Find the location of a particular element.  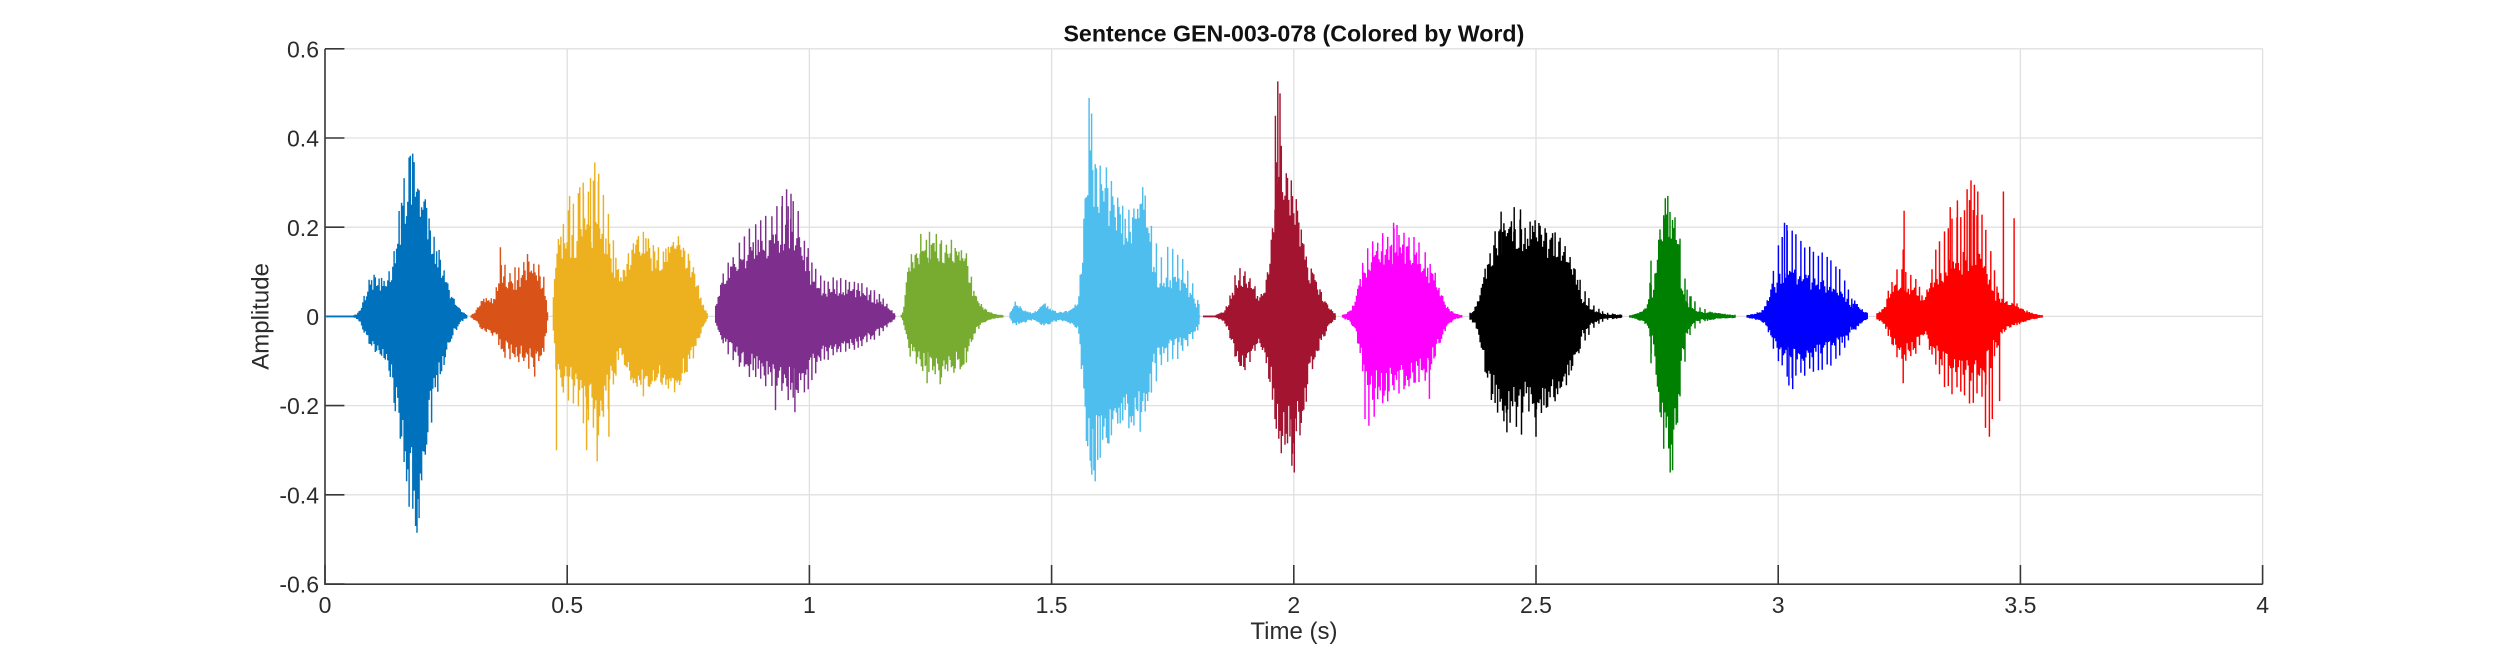

svg-text: 2 is located at coordinates (1293, 605).